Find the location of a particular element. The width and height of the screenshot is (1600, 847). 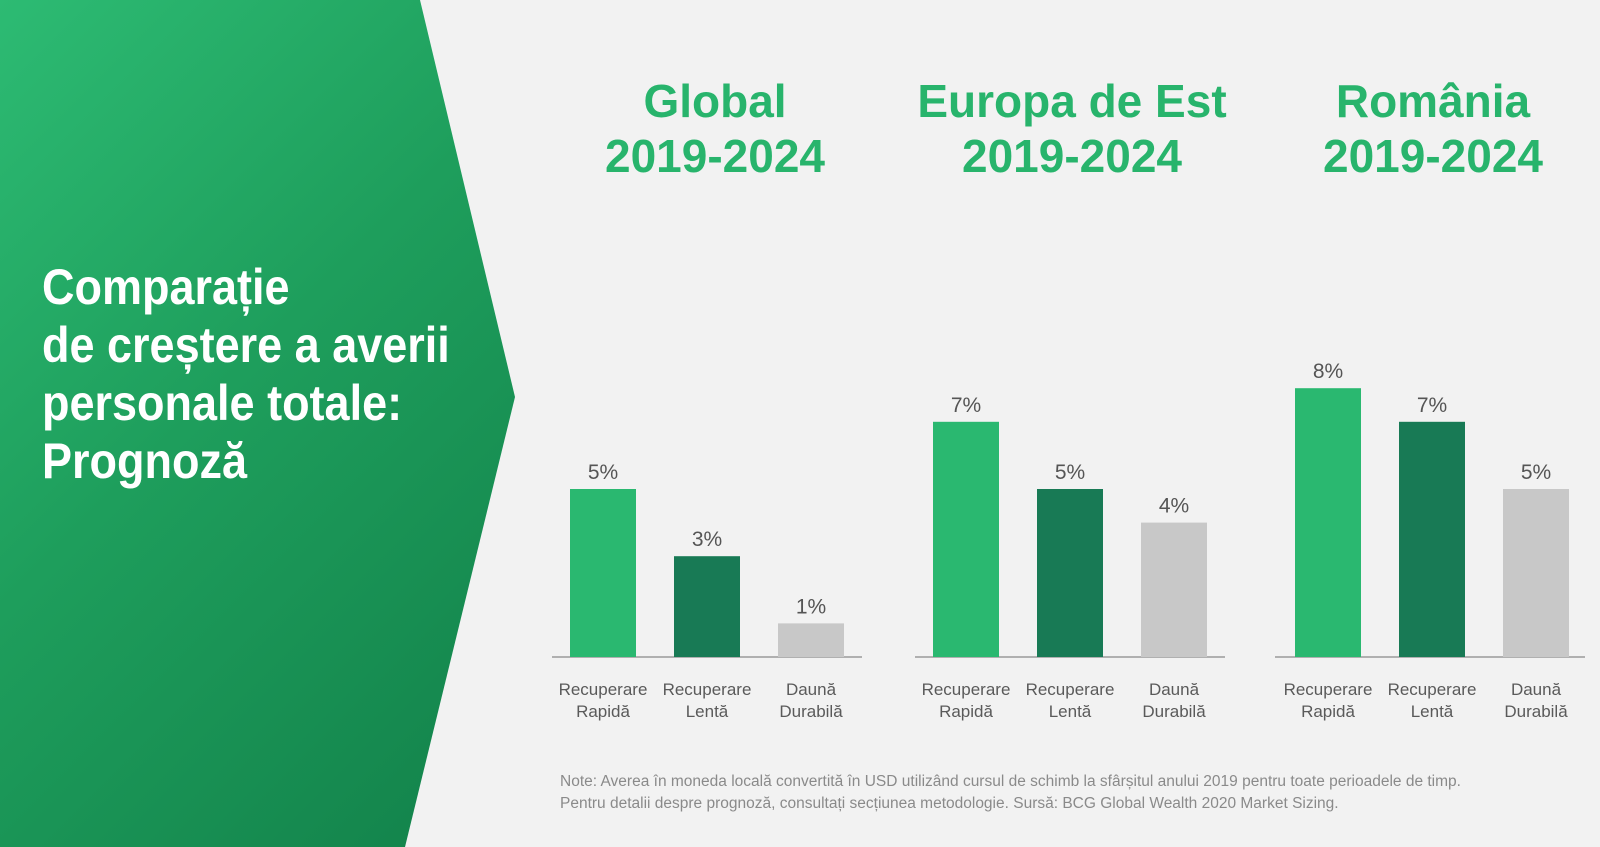

panel-title: Europa de Est is located at coordinates (1071, 101).